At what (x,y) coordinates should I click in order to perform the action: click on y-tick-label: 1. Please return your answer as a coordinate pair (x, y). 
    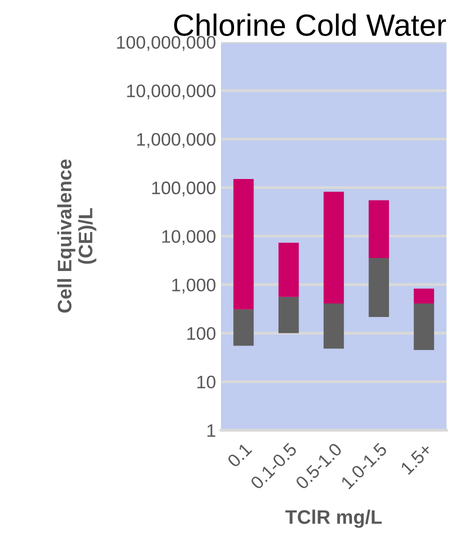
    Looking at the image, I should click on (211, 430).